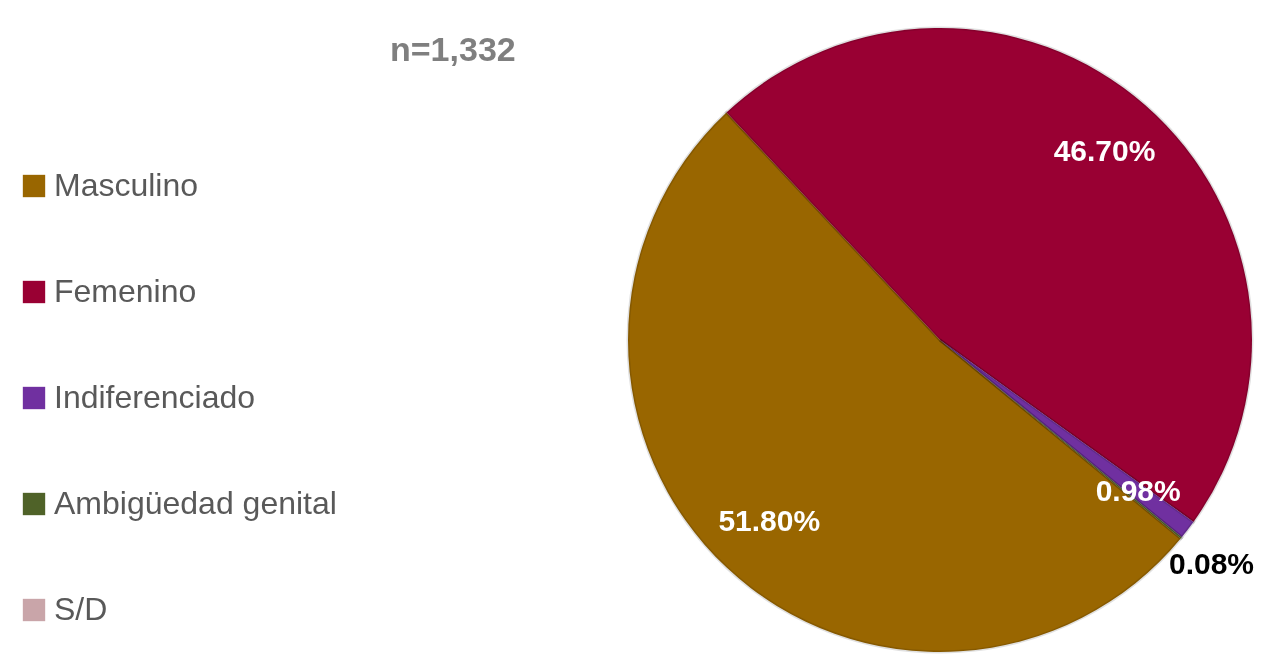  I want to click on legend-label: Ambigüedad genital, so click(195, 503).